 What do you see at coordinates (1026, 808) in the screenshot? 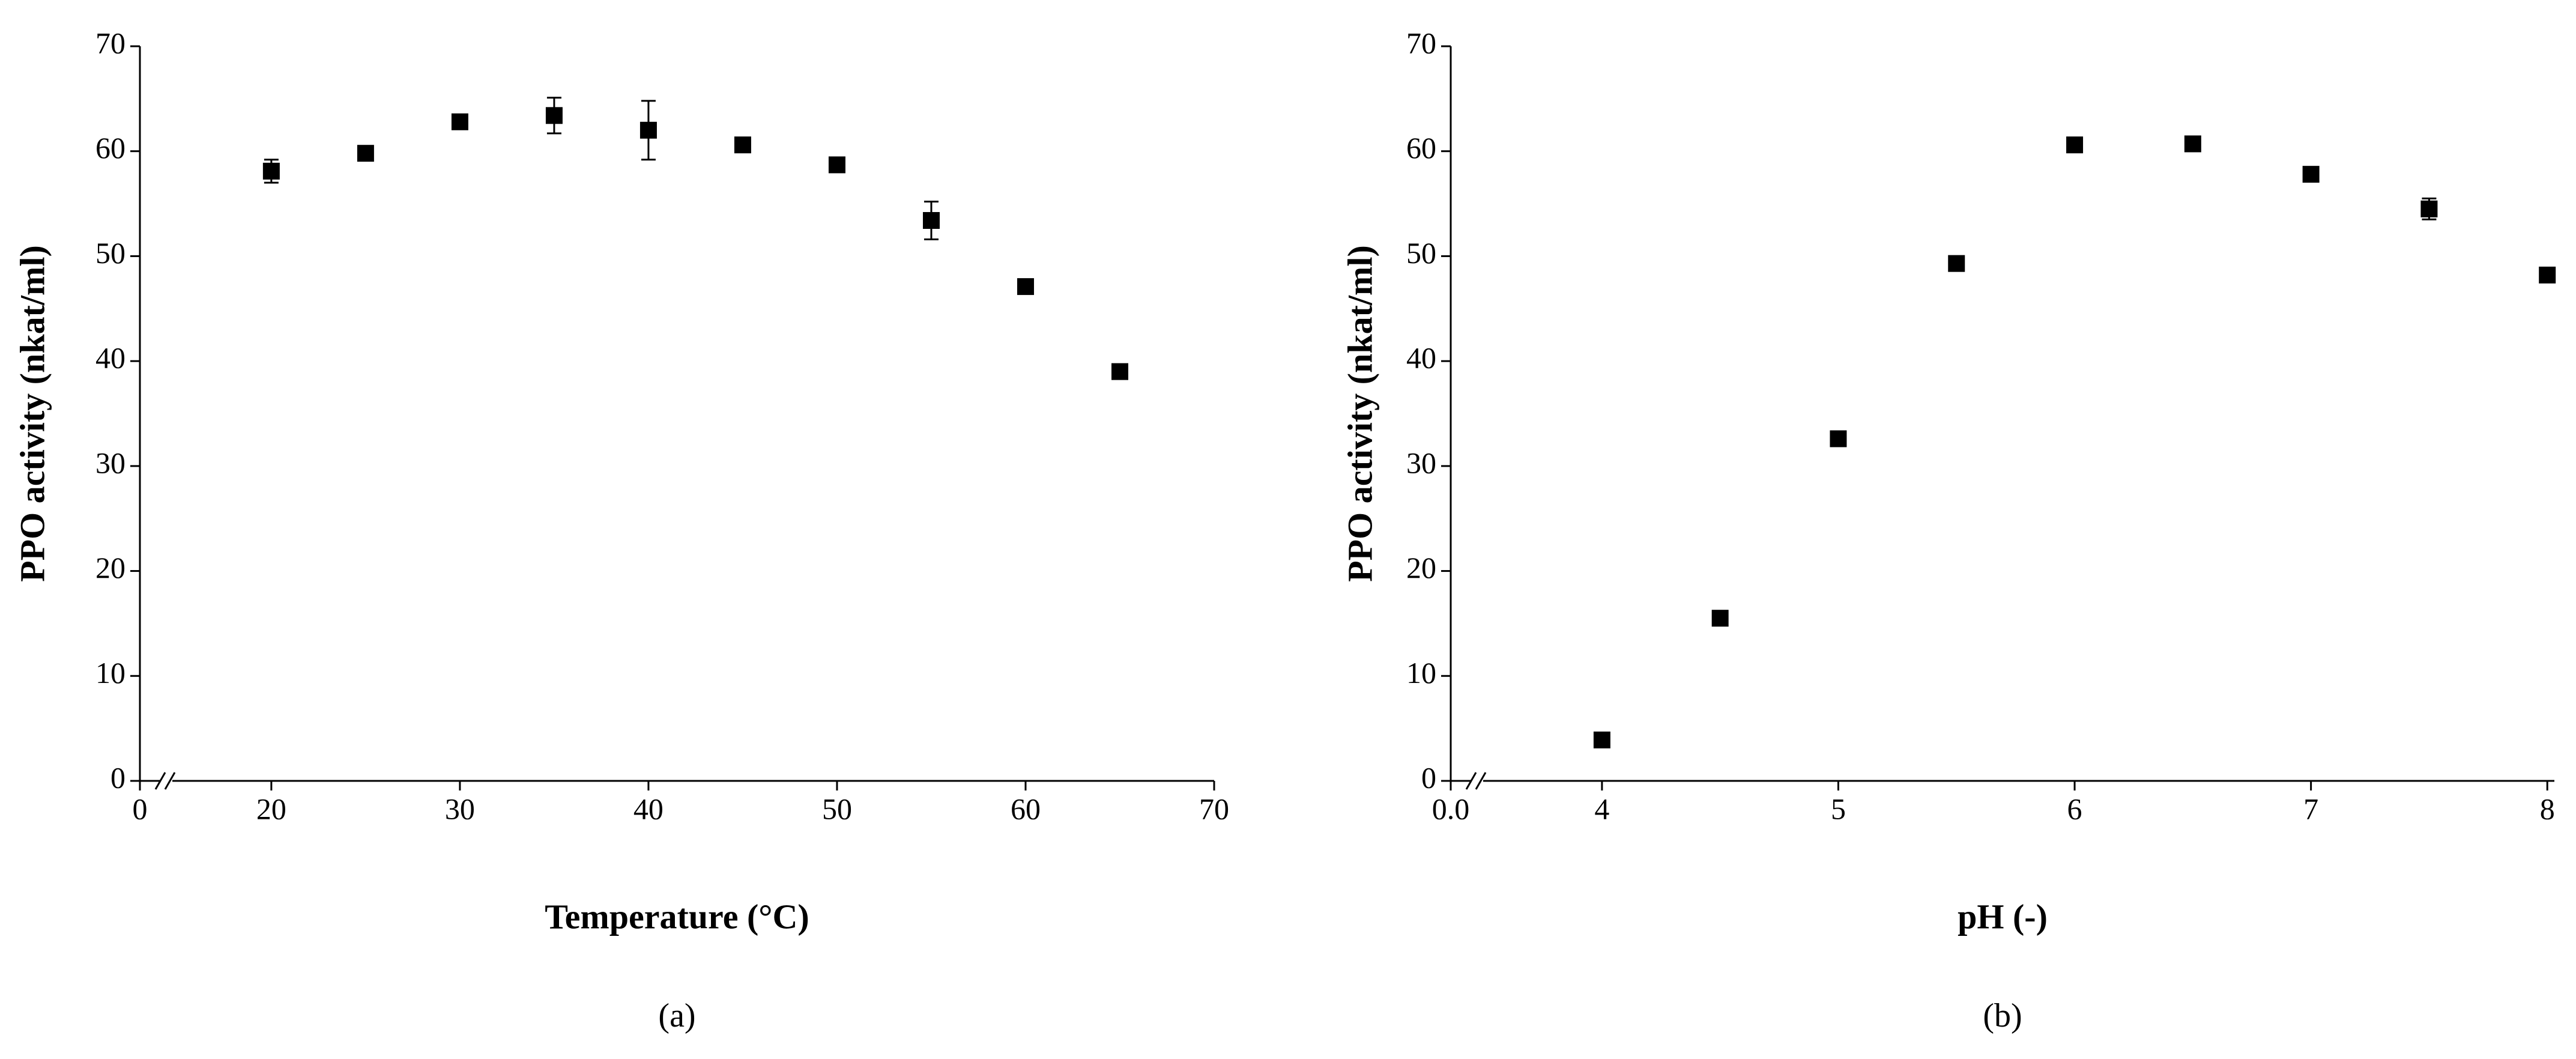
I see `x-tick-label: 60` at bounding box center [1026, 808].